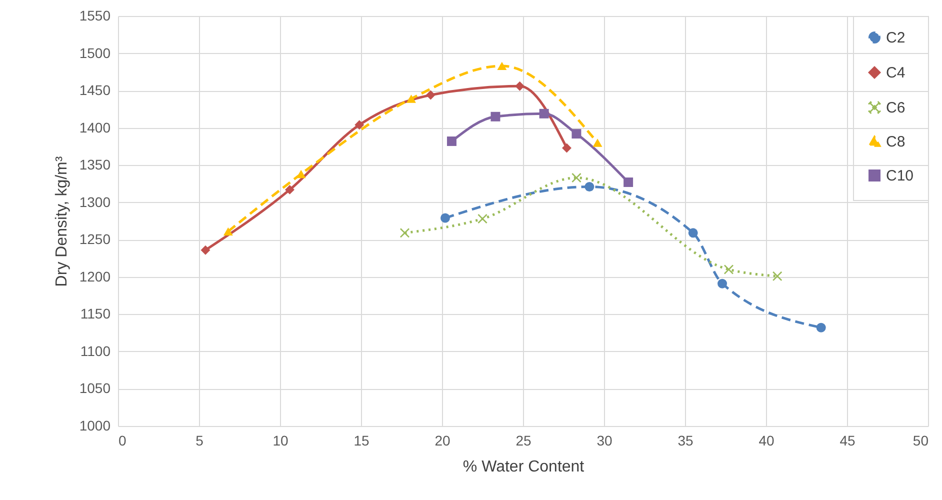  What do you see at coordinates (122, 440) in the screenshot?
I see `x-tick-label: 0` at bounding box center [122, 440].